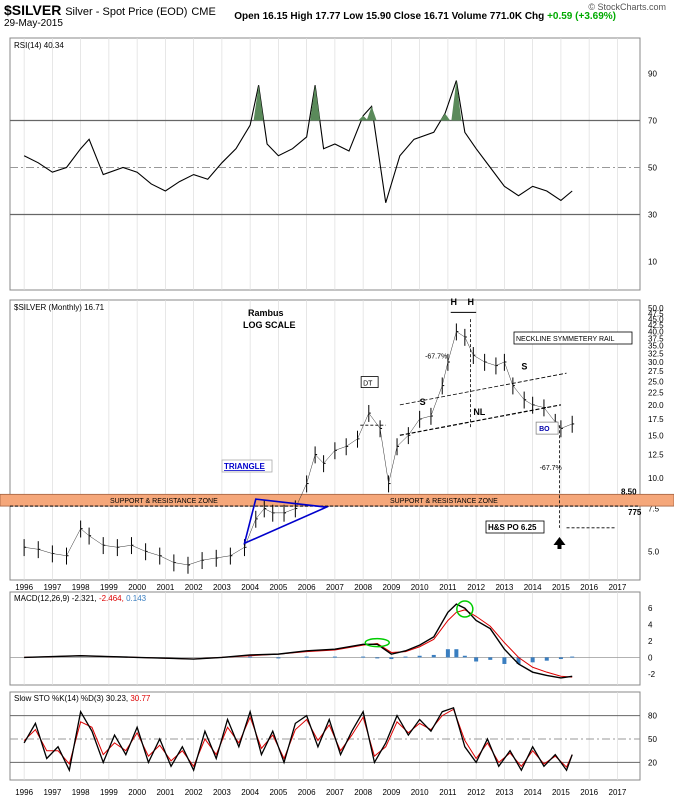  I want to click on annotation-triangle: TRIANGLE, so click(245, 466).